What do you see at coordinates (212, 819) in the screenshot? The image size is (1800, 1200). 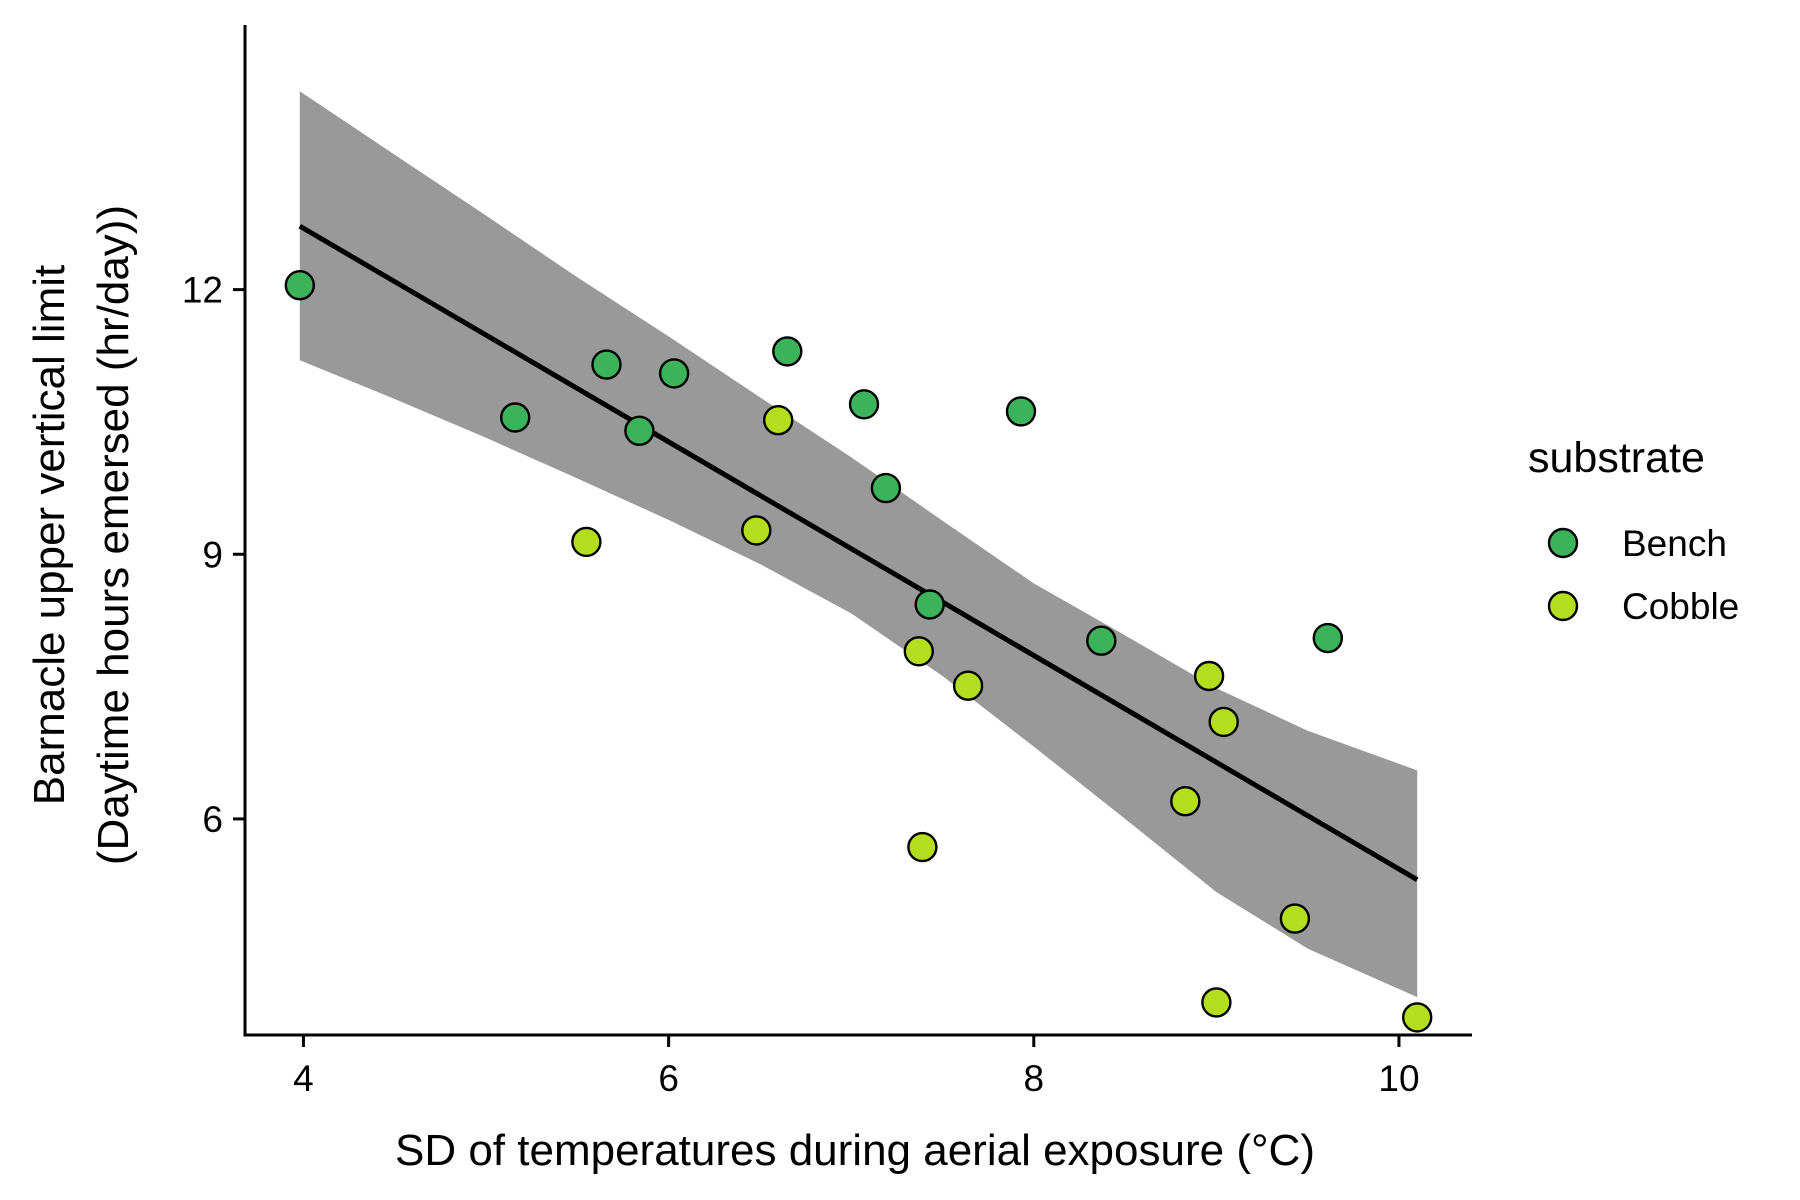 I see `y-tick-label: 6` at bounding box center [212, 819].